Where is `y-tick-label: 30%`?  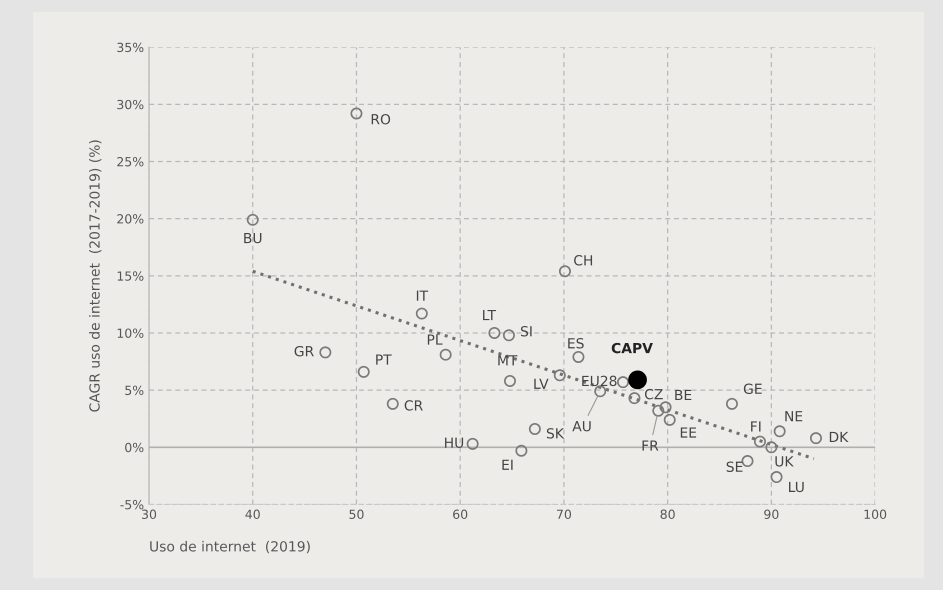
y-tick-label: 30% is located at coordinates (130, 105).